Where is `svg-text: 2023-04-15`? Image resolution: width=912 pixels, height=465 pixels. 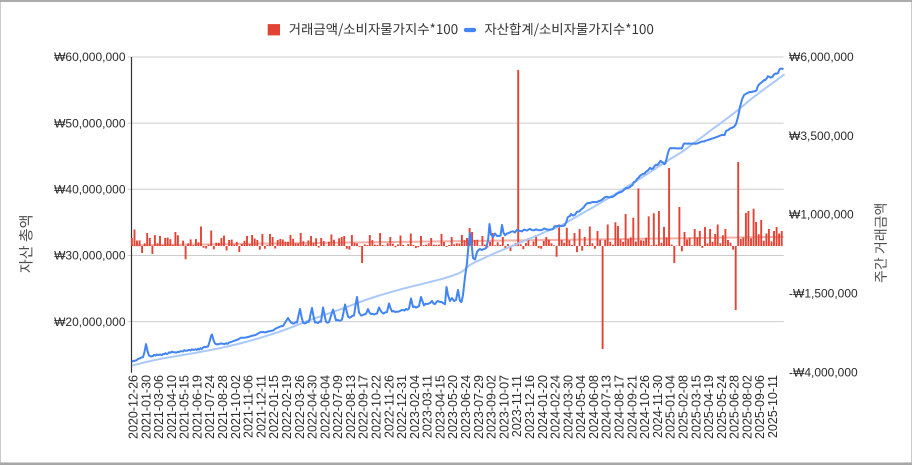 svg-text: 2023-04-15 is located at coordinates (441, 407).